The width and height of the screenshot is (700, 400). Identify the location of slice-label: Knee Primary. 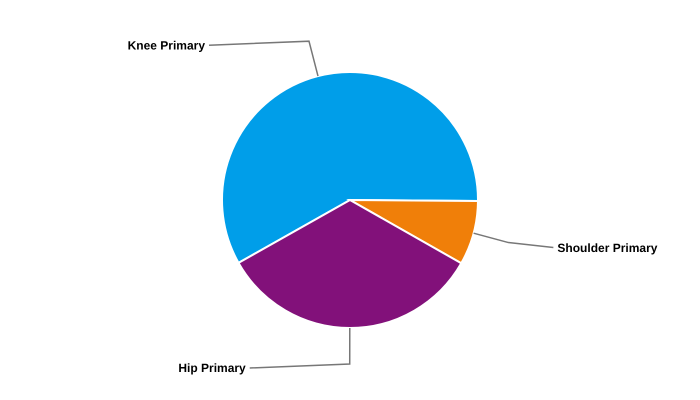
(167, 45).